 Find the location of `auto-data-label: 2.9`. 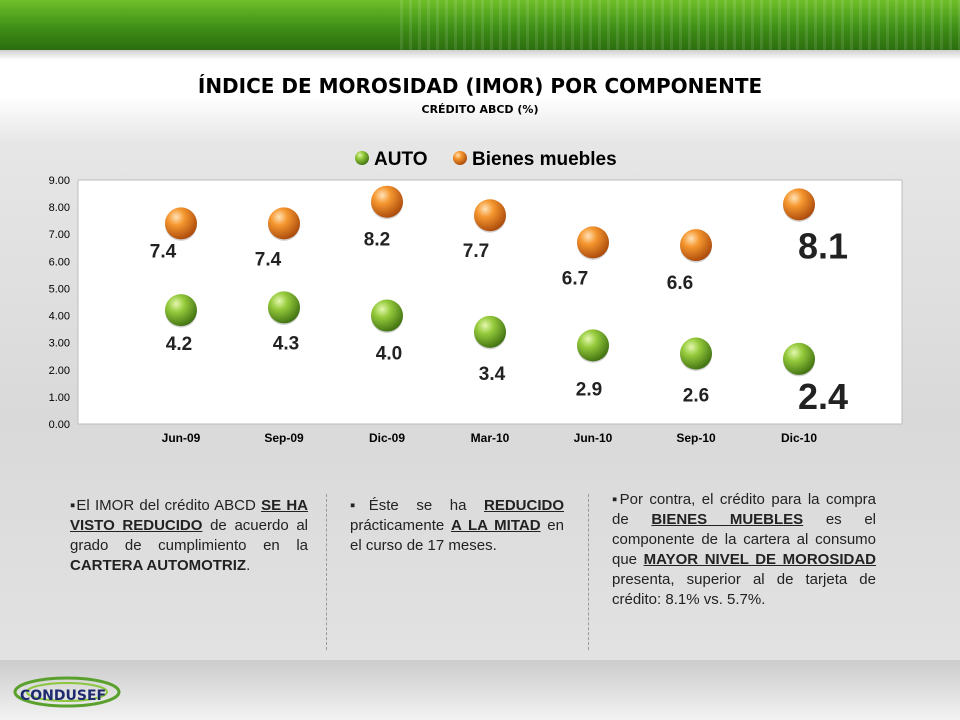

auto-data-label: 2.9 is located at coordinates (589, 389).